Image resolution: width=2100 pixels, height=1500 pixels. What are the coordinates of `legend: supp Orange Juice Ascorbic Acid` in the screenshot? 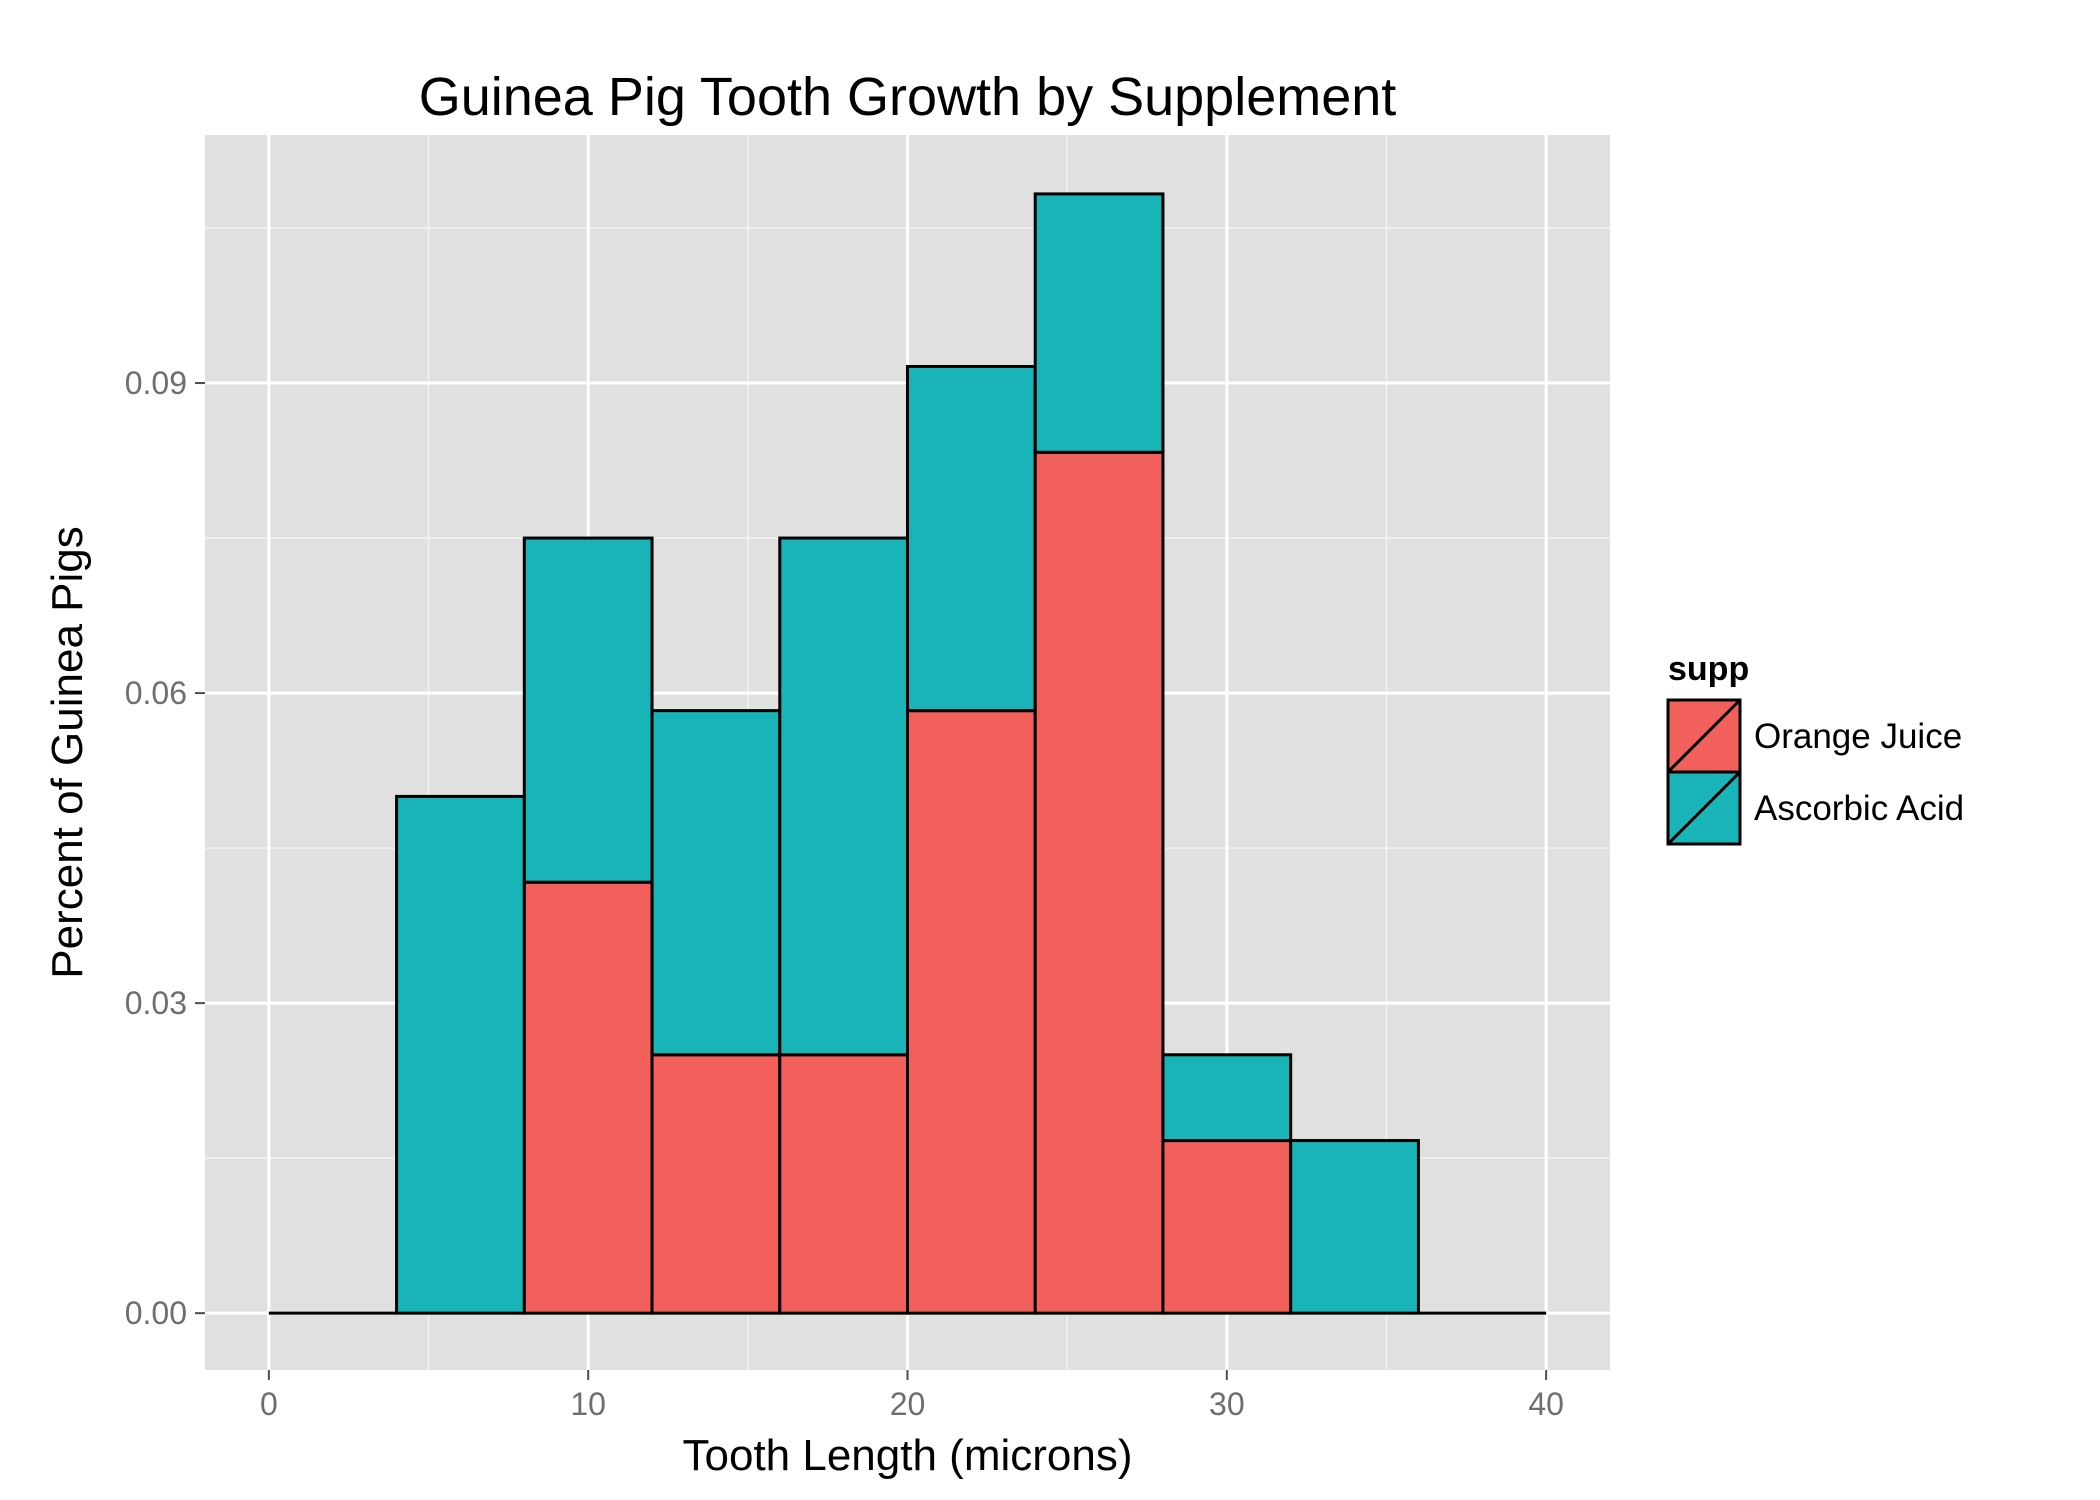 It's located at (1815, 748).